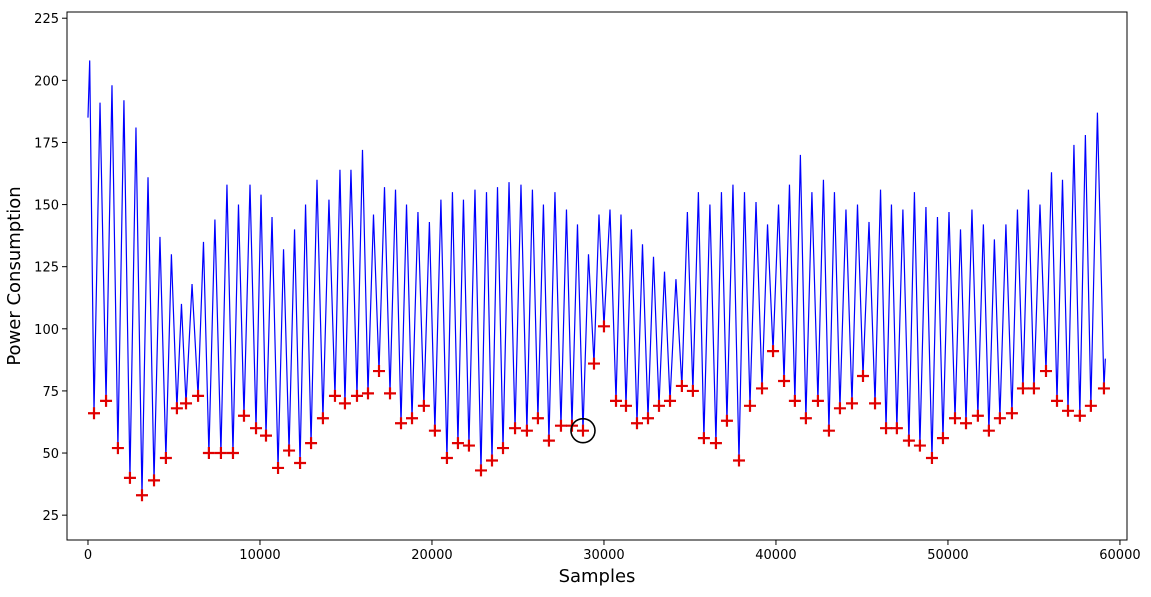 This screenshot has width=1151, height=597. I want to click on x-tick-label: 10000, so click(259, 555).